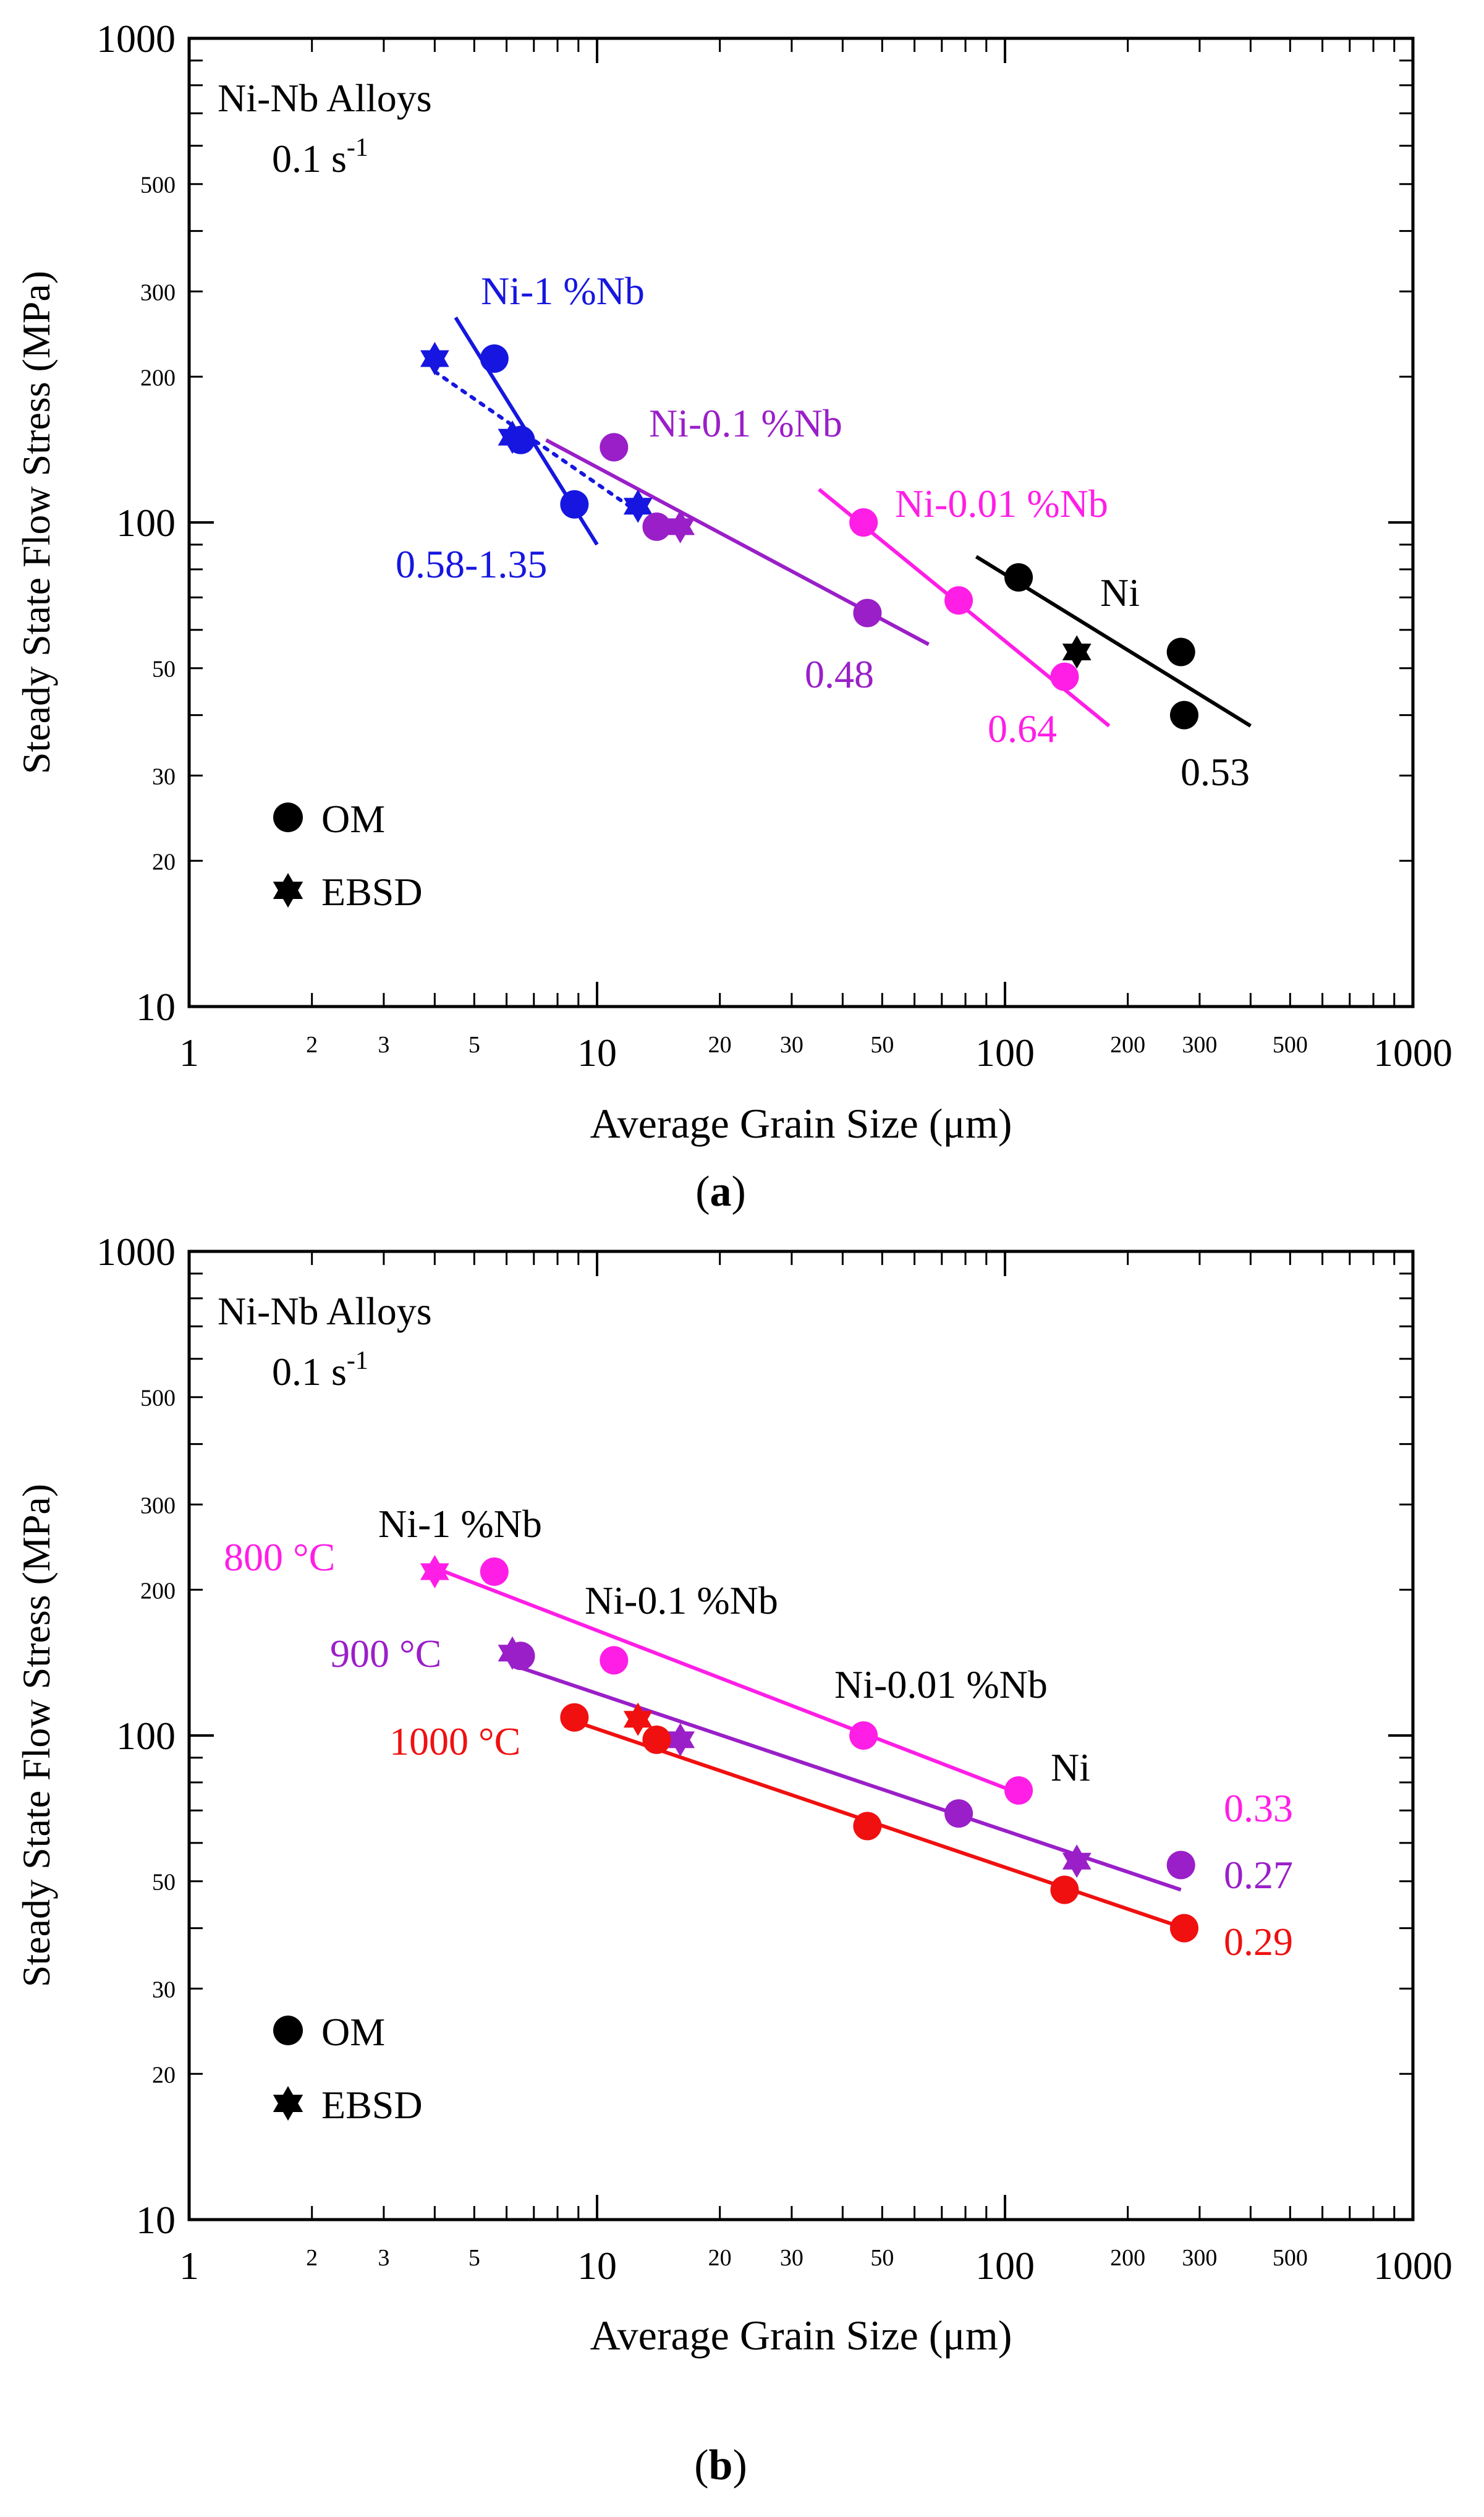 Image resolution: width=1484 pixels, height=2517 pixels. What do you see at coordinates (851, 1779) in the screenshot?
I see `fit-line-900-c` at bounding box center [851, 1779].